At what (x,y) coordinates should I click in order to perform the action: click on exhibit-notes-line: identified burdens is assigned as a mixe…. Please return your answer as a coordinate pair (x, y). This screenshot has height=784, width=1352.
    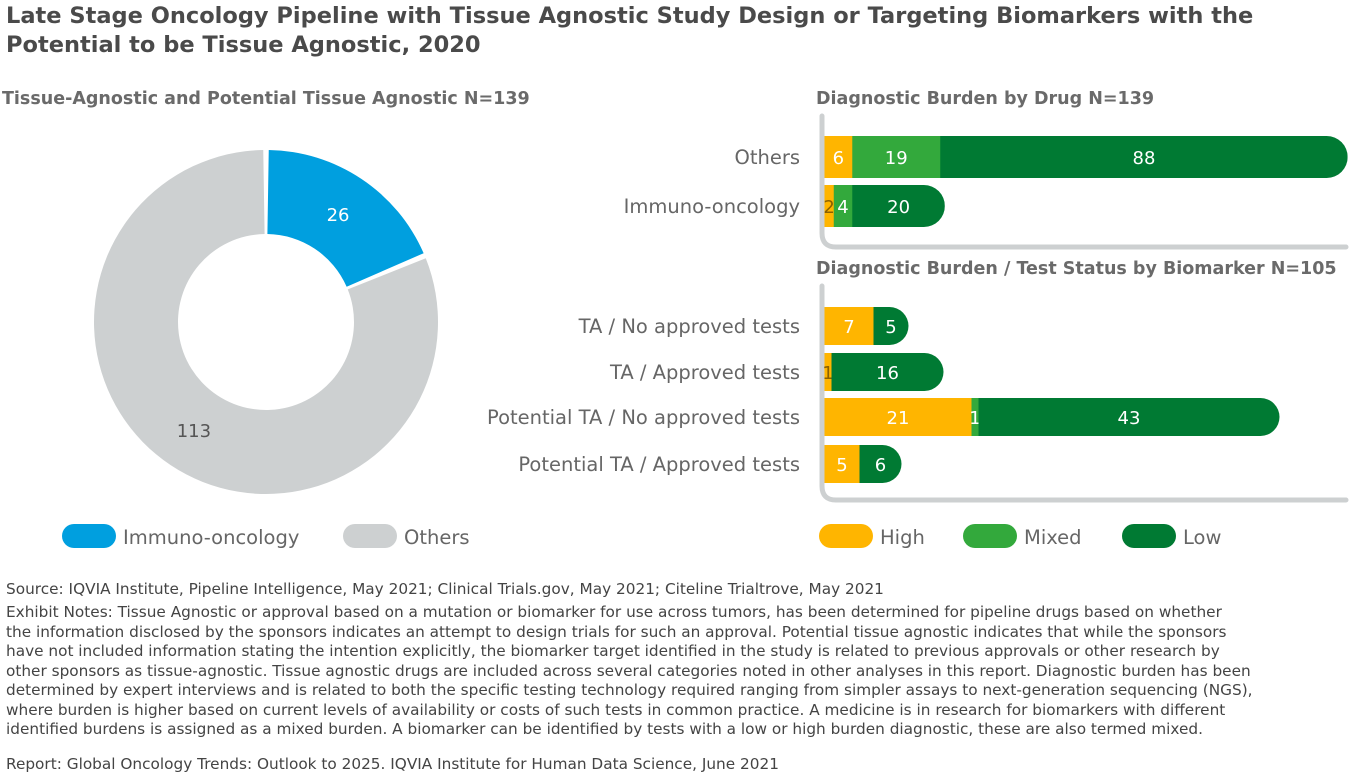
    Looking at the image, I should click on (604, 729).